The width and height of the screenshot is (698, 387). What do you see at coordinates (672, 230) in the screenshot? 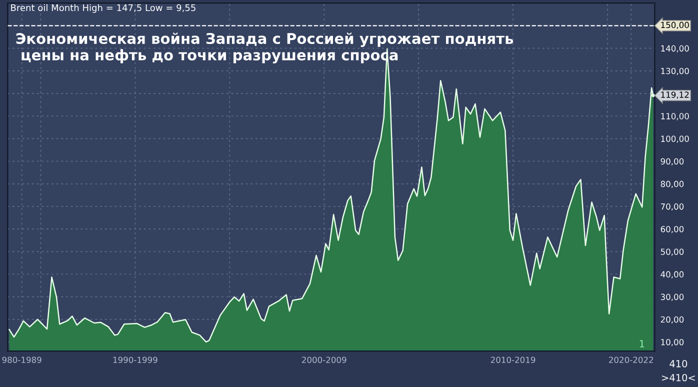
I see `y-tick-label: 60,00` at bounding box center [672, 230].